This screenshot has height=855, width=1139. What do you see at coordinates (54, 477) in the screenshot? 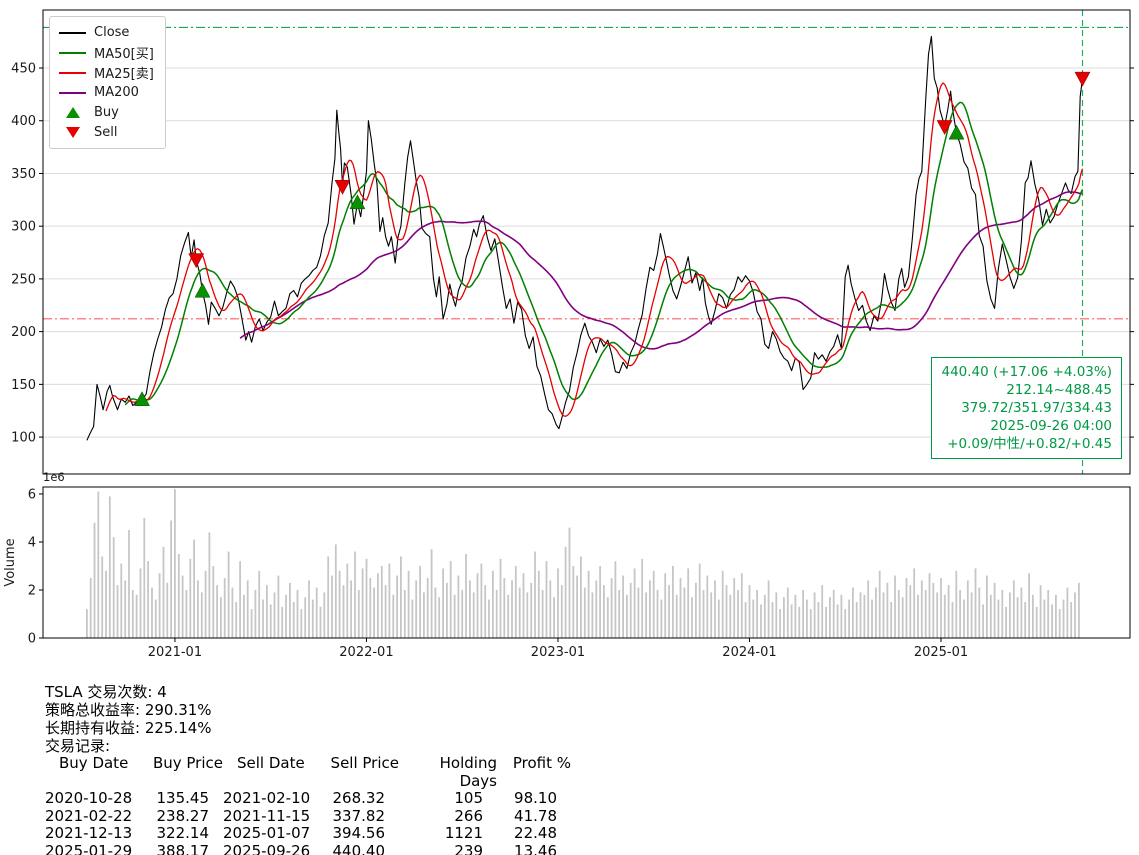
I see `svg-text: 1e6` at bounding box center [54, 477].